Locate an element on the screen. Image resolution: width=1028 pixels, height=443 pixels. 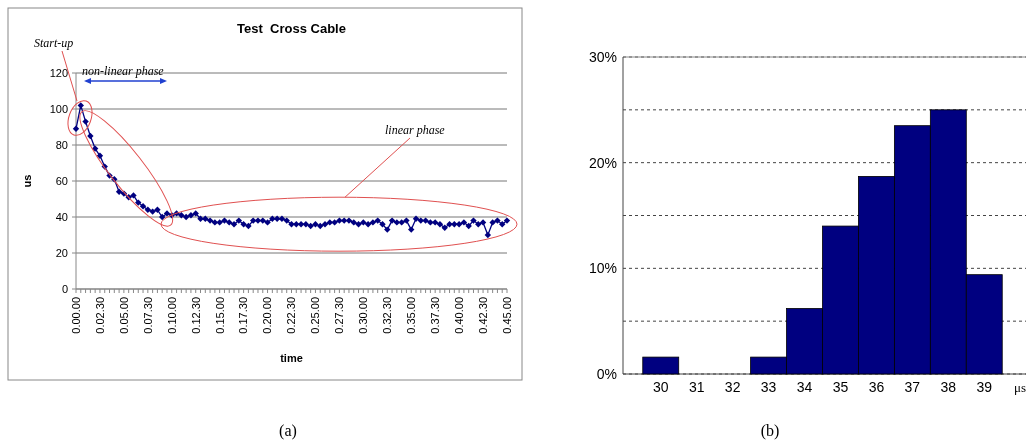
chart-title: Test Cross Cable is located at coordinates (291, 28).